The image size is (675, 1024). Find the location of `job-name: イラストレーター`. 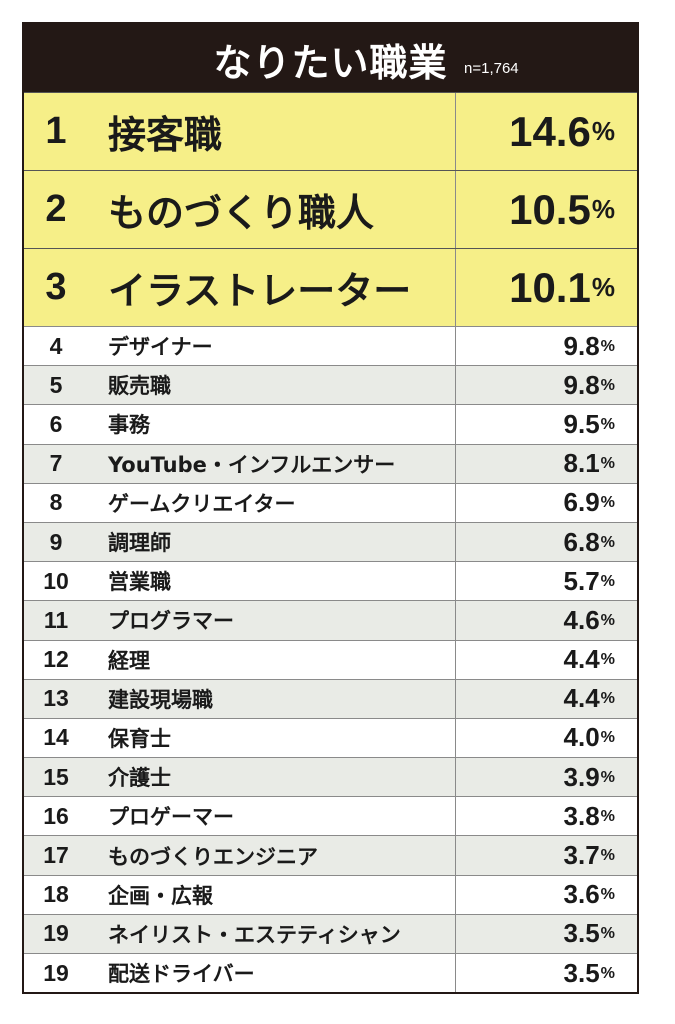

job-name: イラストレーター is located at coordinates (260, 291).